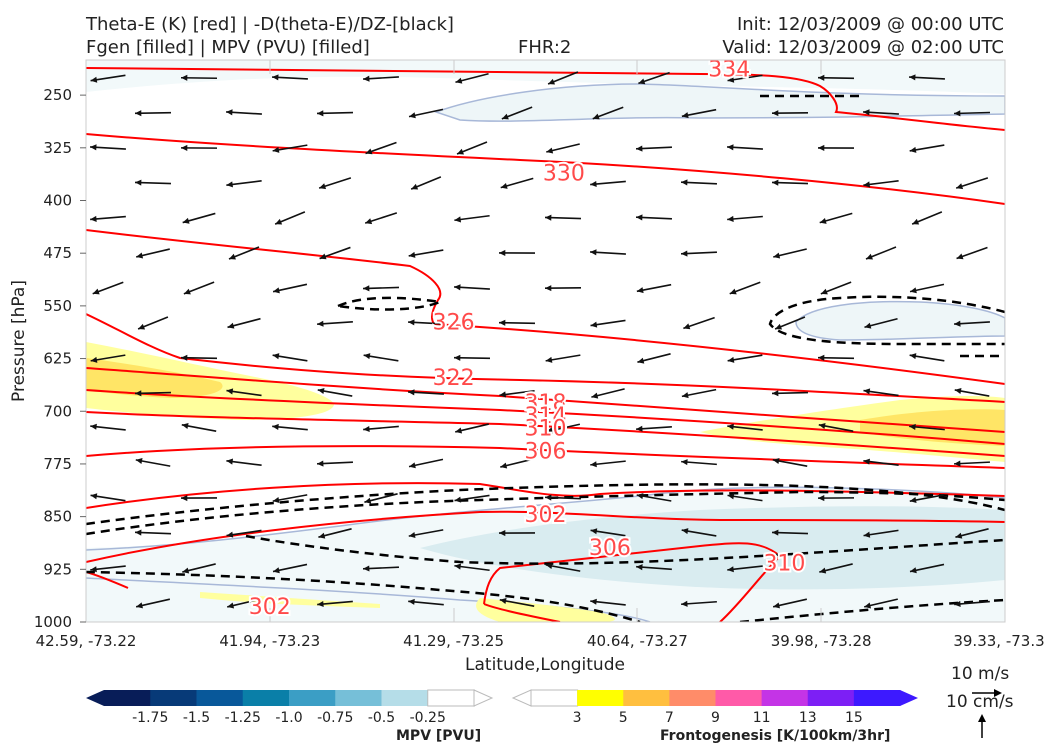 The height and width of the screenshot is (750, 1050). What do you see at coordinates (545, 665) in the screenshot?
I see `x-axis-label: Latitude,Longitude` at bounding box center [545, 665].